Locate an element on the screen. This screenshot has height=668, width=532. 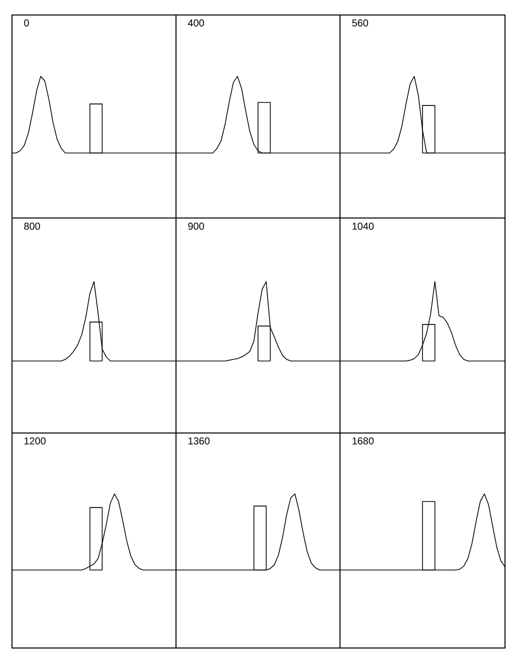
chart-title: 1040 is located at coordinates (363, 226).